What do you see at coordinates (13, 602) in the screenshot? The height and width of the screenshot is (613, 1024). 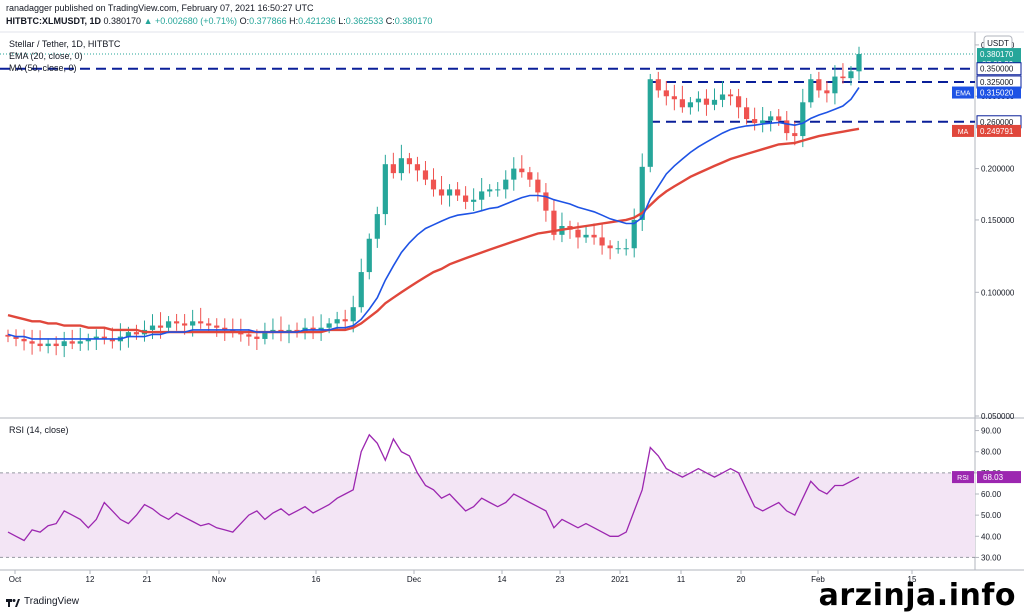 I see `tradingview-icon` at bounding box center [13, 602].